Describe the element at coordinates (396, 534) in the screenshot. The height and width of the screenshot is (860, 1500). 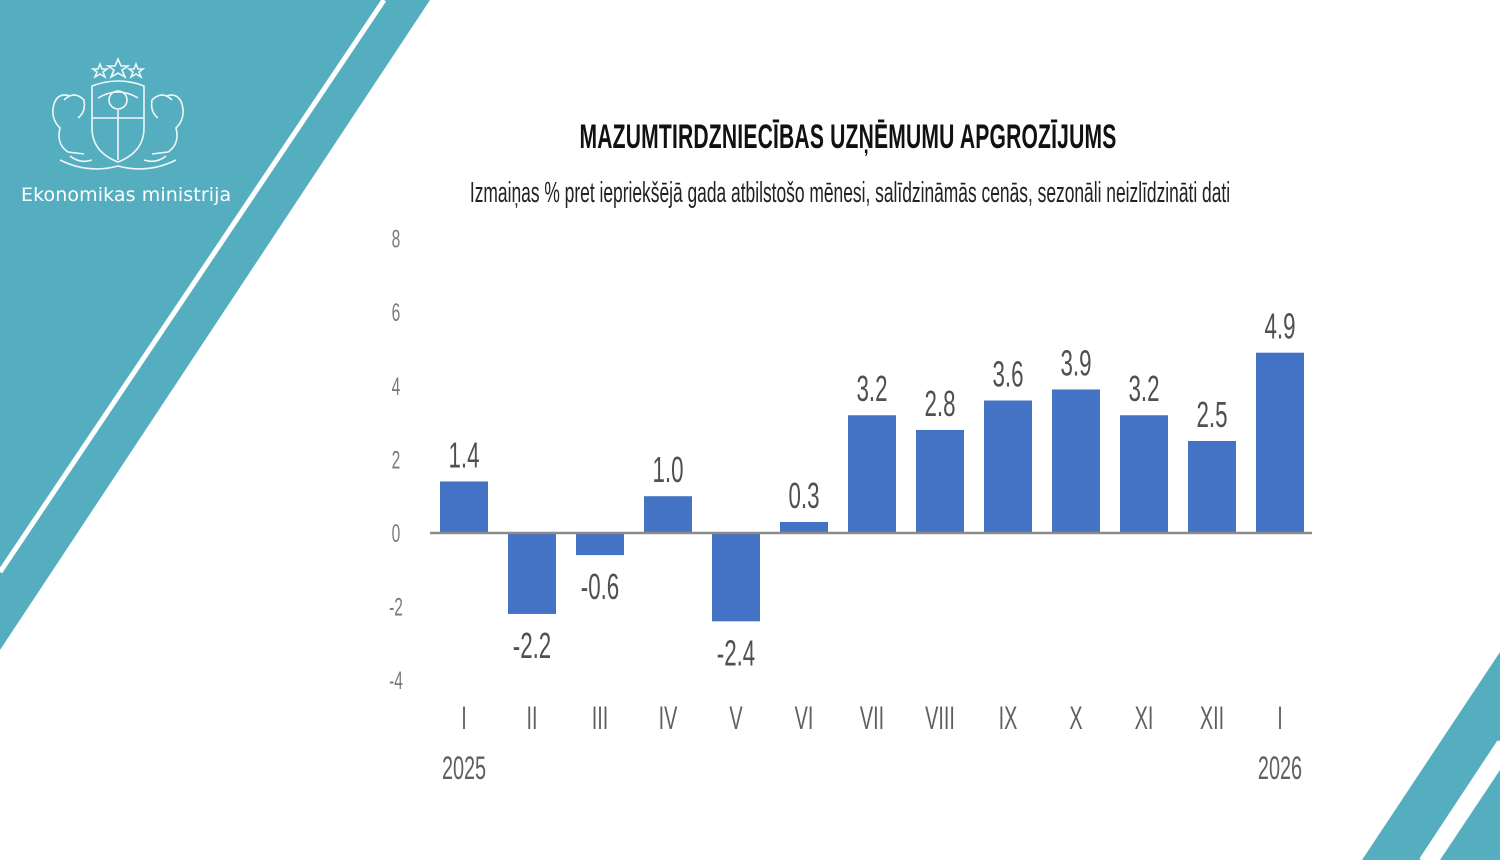
I see `y-tick-label: 0` at that location.